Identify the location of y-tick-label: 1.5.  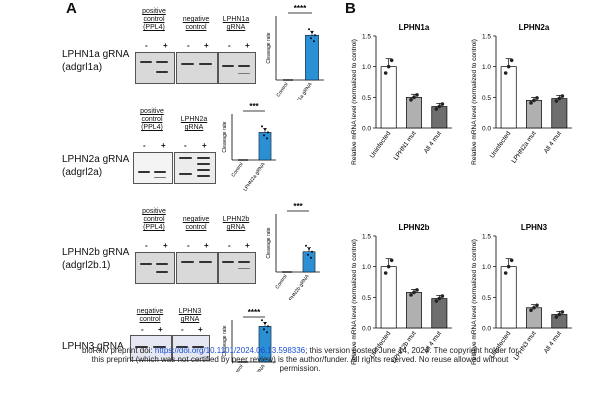
(366, 37).